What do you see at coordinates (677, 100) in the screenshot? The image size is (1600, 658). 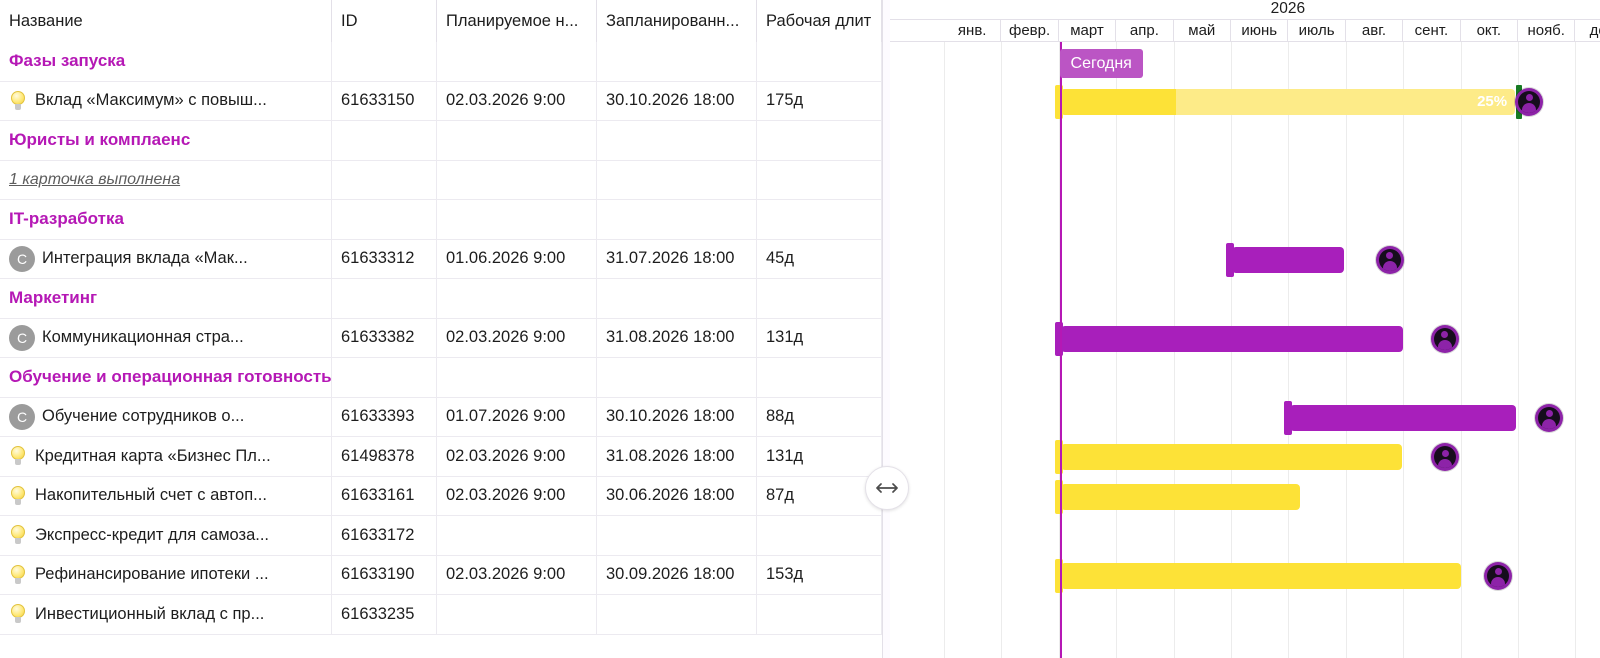 I see `cell-planned-finish: 30.10.2026 18:00` at bounding box center [677, 100].